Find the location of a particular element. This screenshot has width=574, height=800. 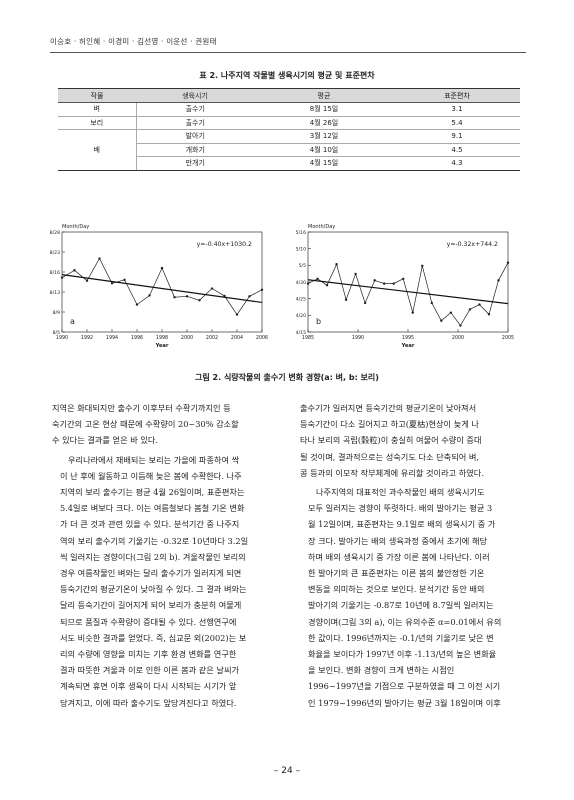

cell-stage: 개화기 is located at coordinates (195, 150).